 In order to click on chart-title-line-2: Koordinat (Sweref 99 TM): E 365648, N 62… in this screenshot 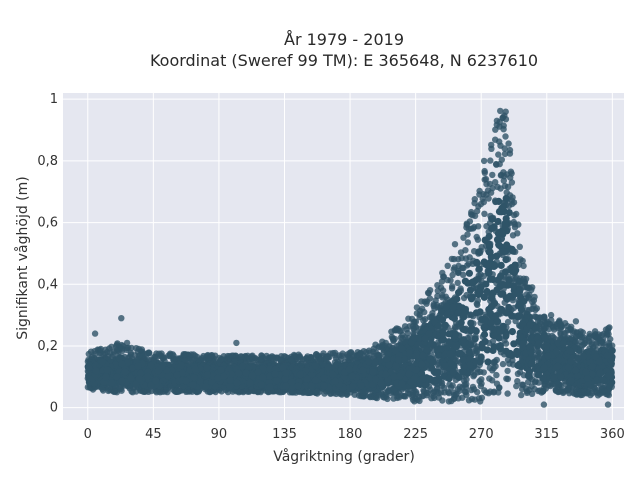, I will do `click(344, 60)`.